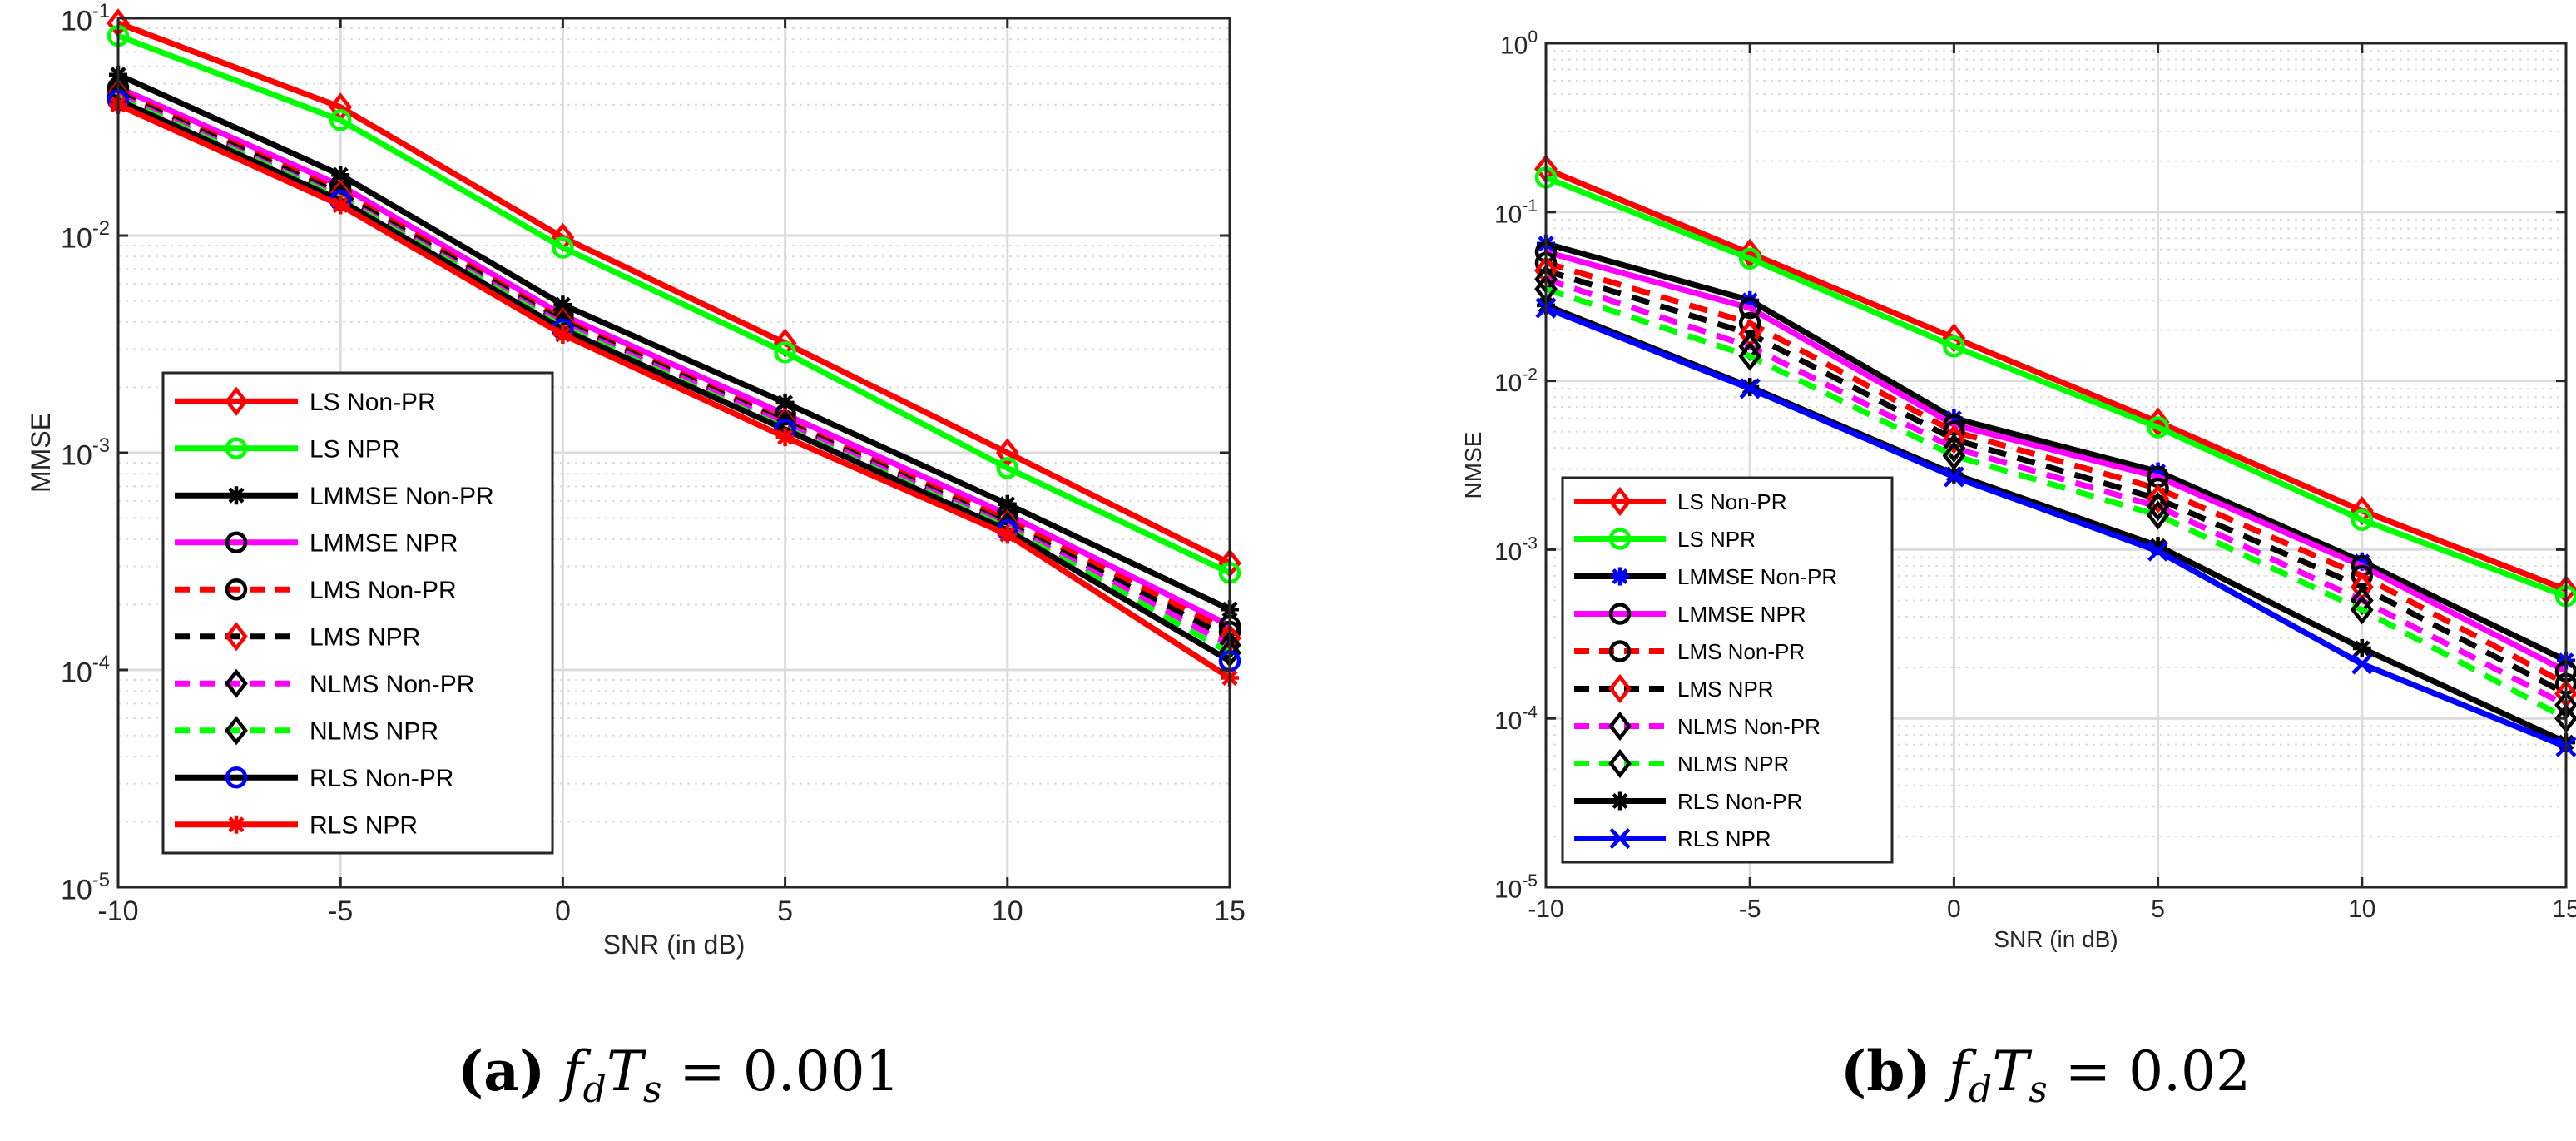 The width and height of the screenshot is (2576, 1141). I want to click on chart-a-y-tick-exponent: -3, so click(101, 446).